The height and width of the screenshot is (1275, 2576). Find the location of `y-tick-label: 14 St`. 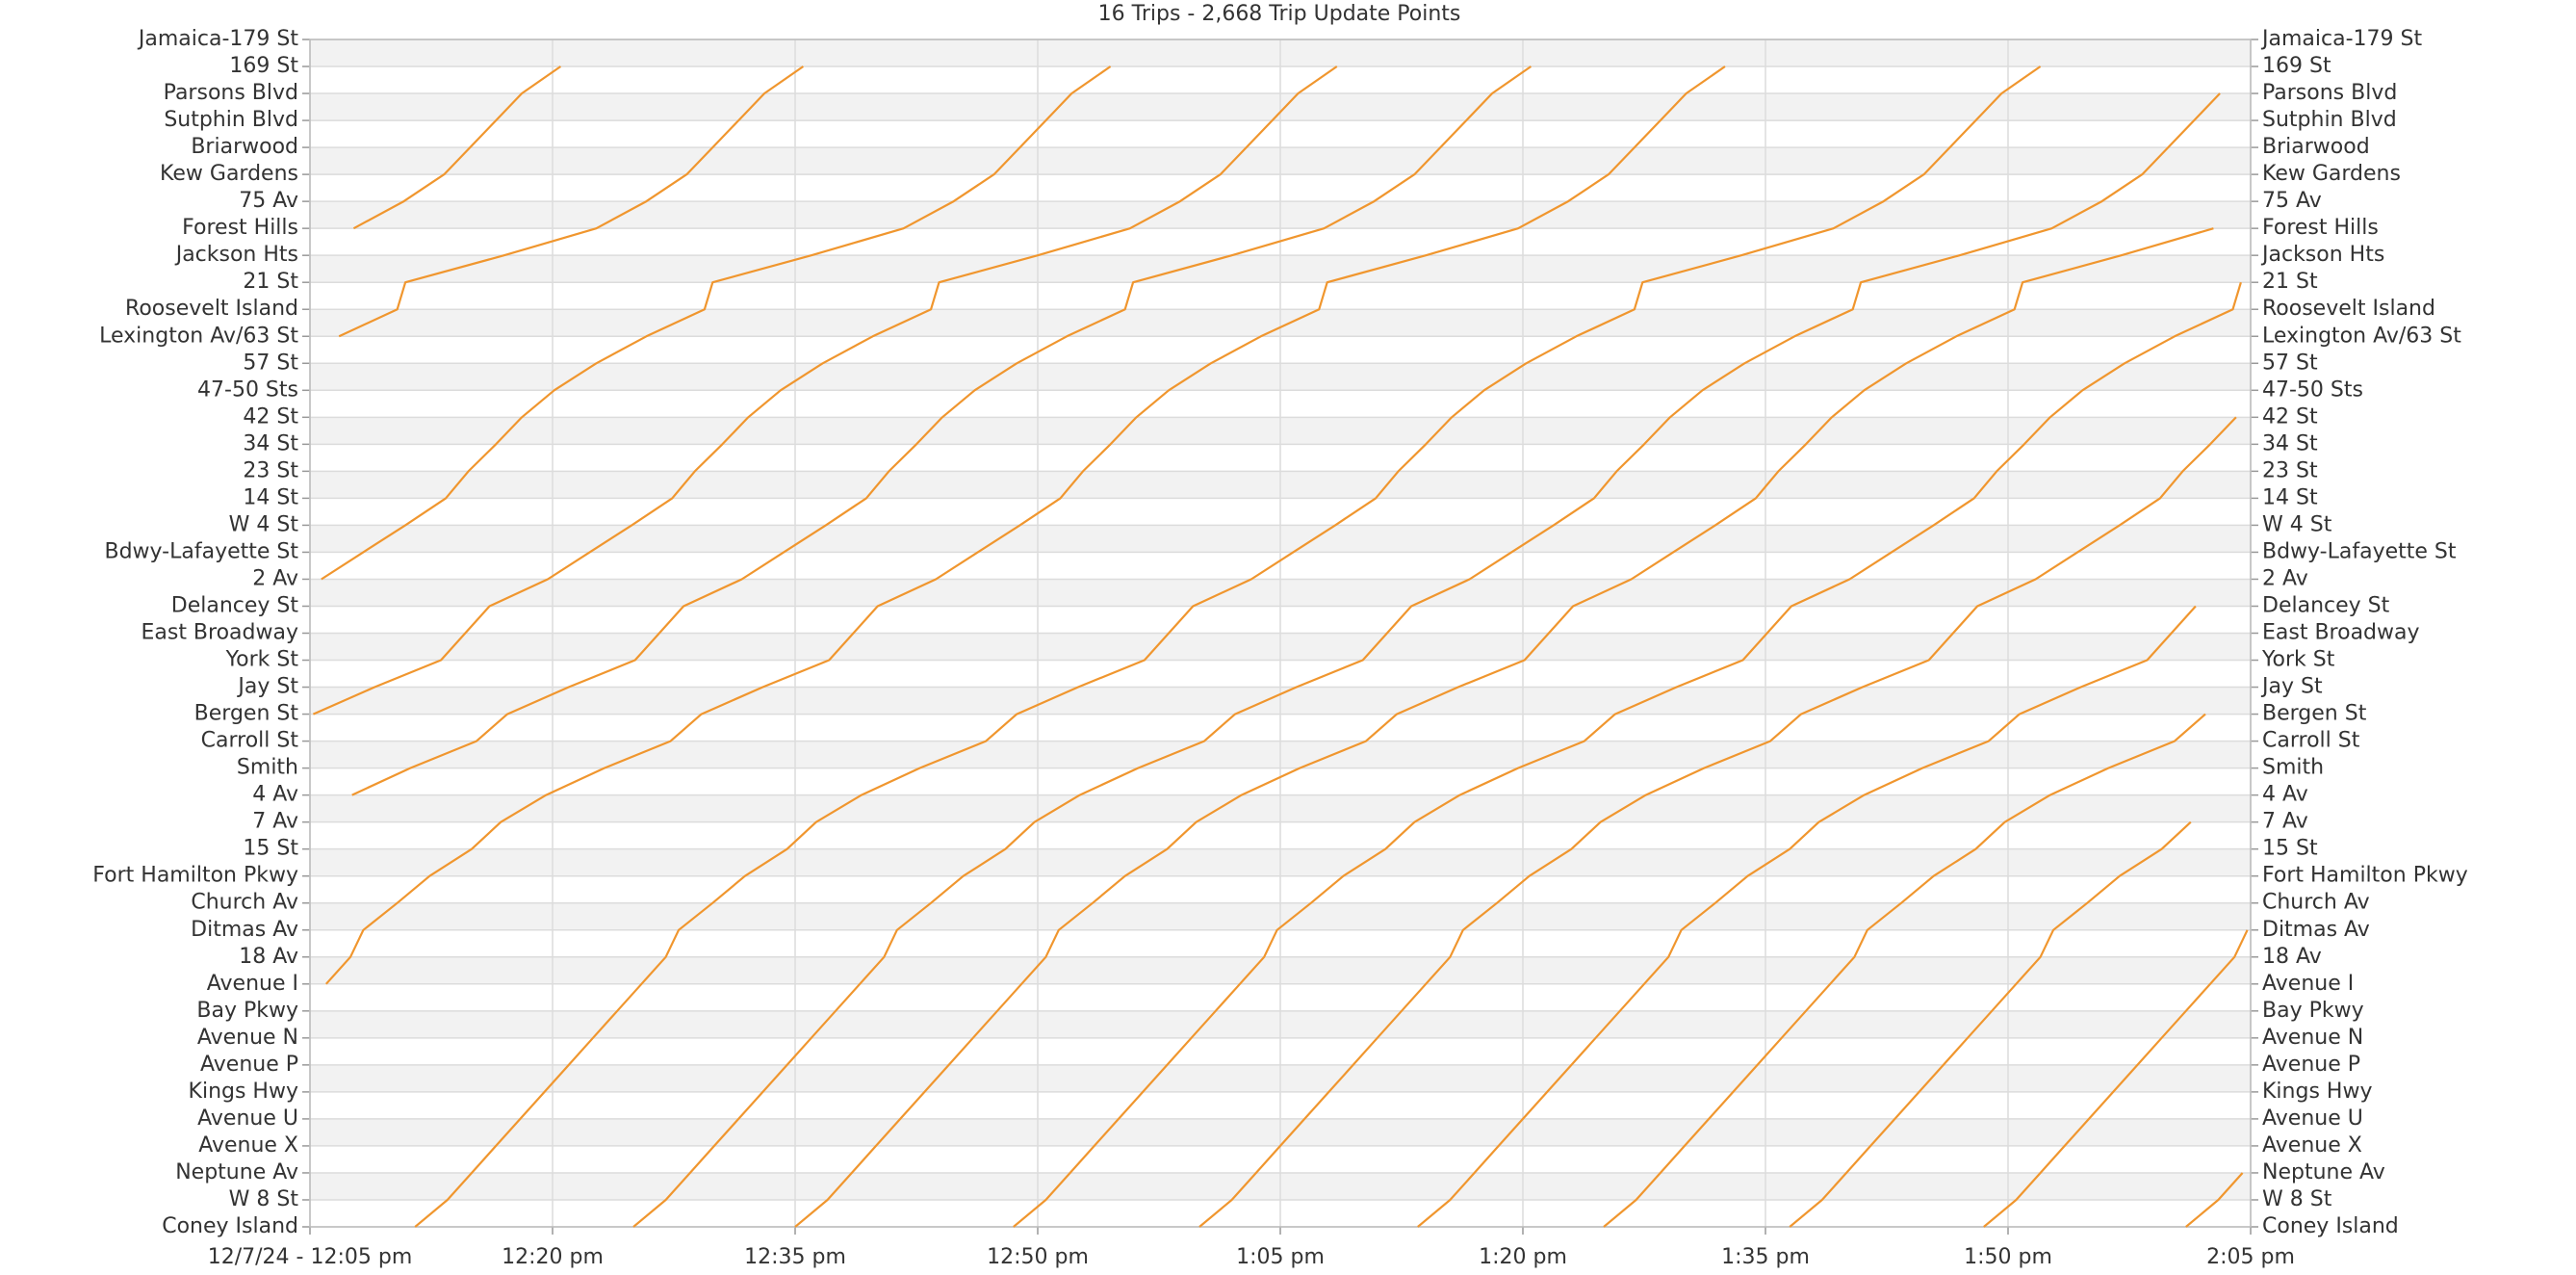

y-tick-label: 14 St is located at coordinates (271, 497).